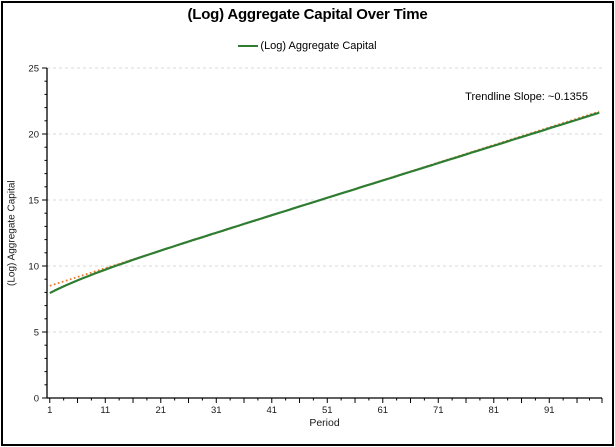  What do you see at coordinates (36, 333) in the screenshot?
I see `y-tick-label-5: 5` at bounding box center [36, 333].